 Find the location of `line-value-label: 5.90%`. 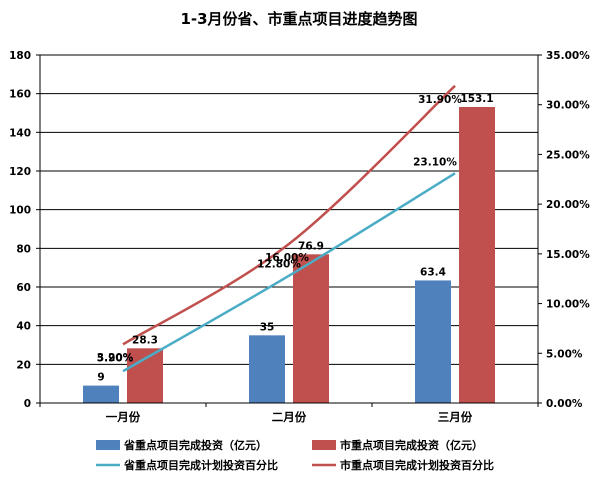

line-value-label: 5.90% is located at coordinates (115, 358).